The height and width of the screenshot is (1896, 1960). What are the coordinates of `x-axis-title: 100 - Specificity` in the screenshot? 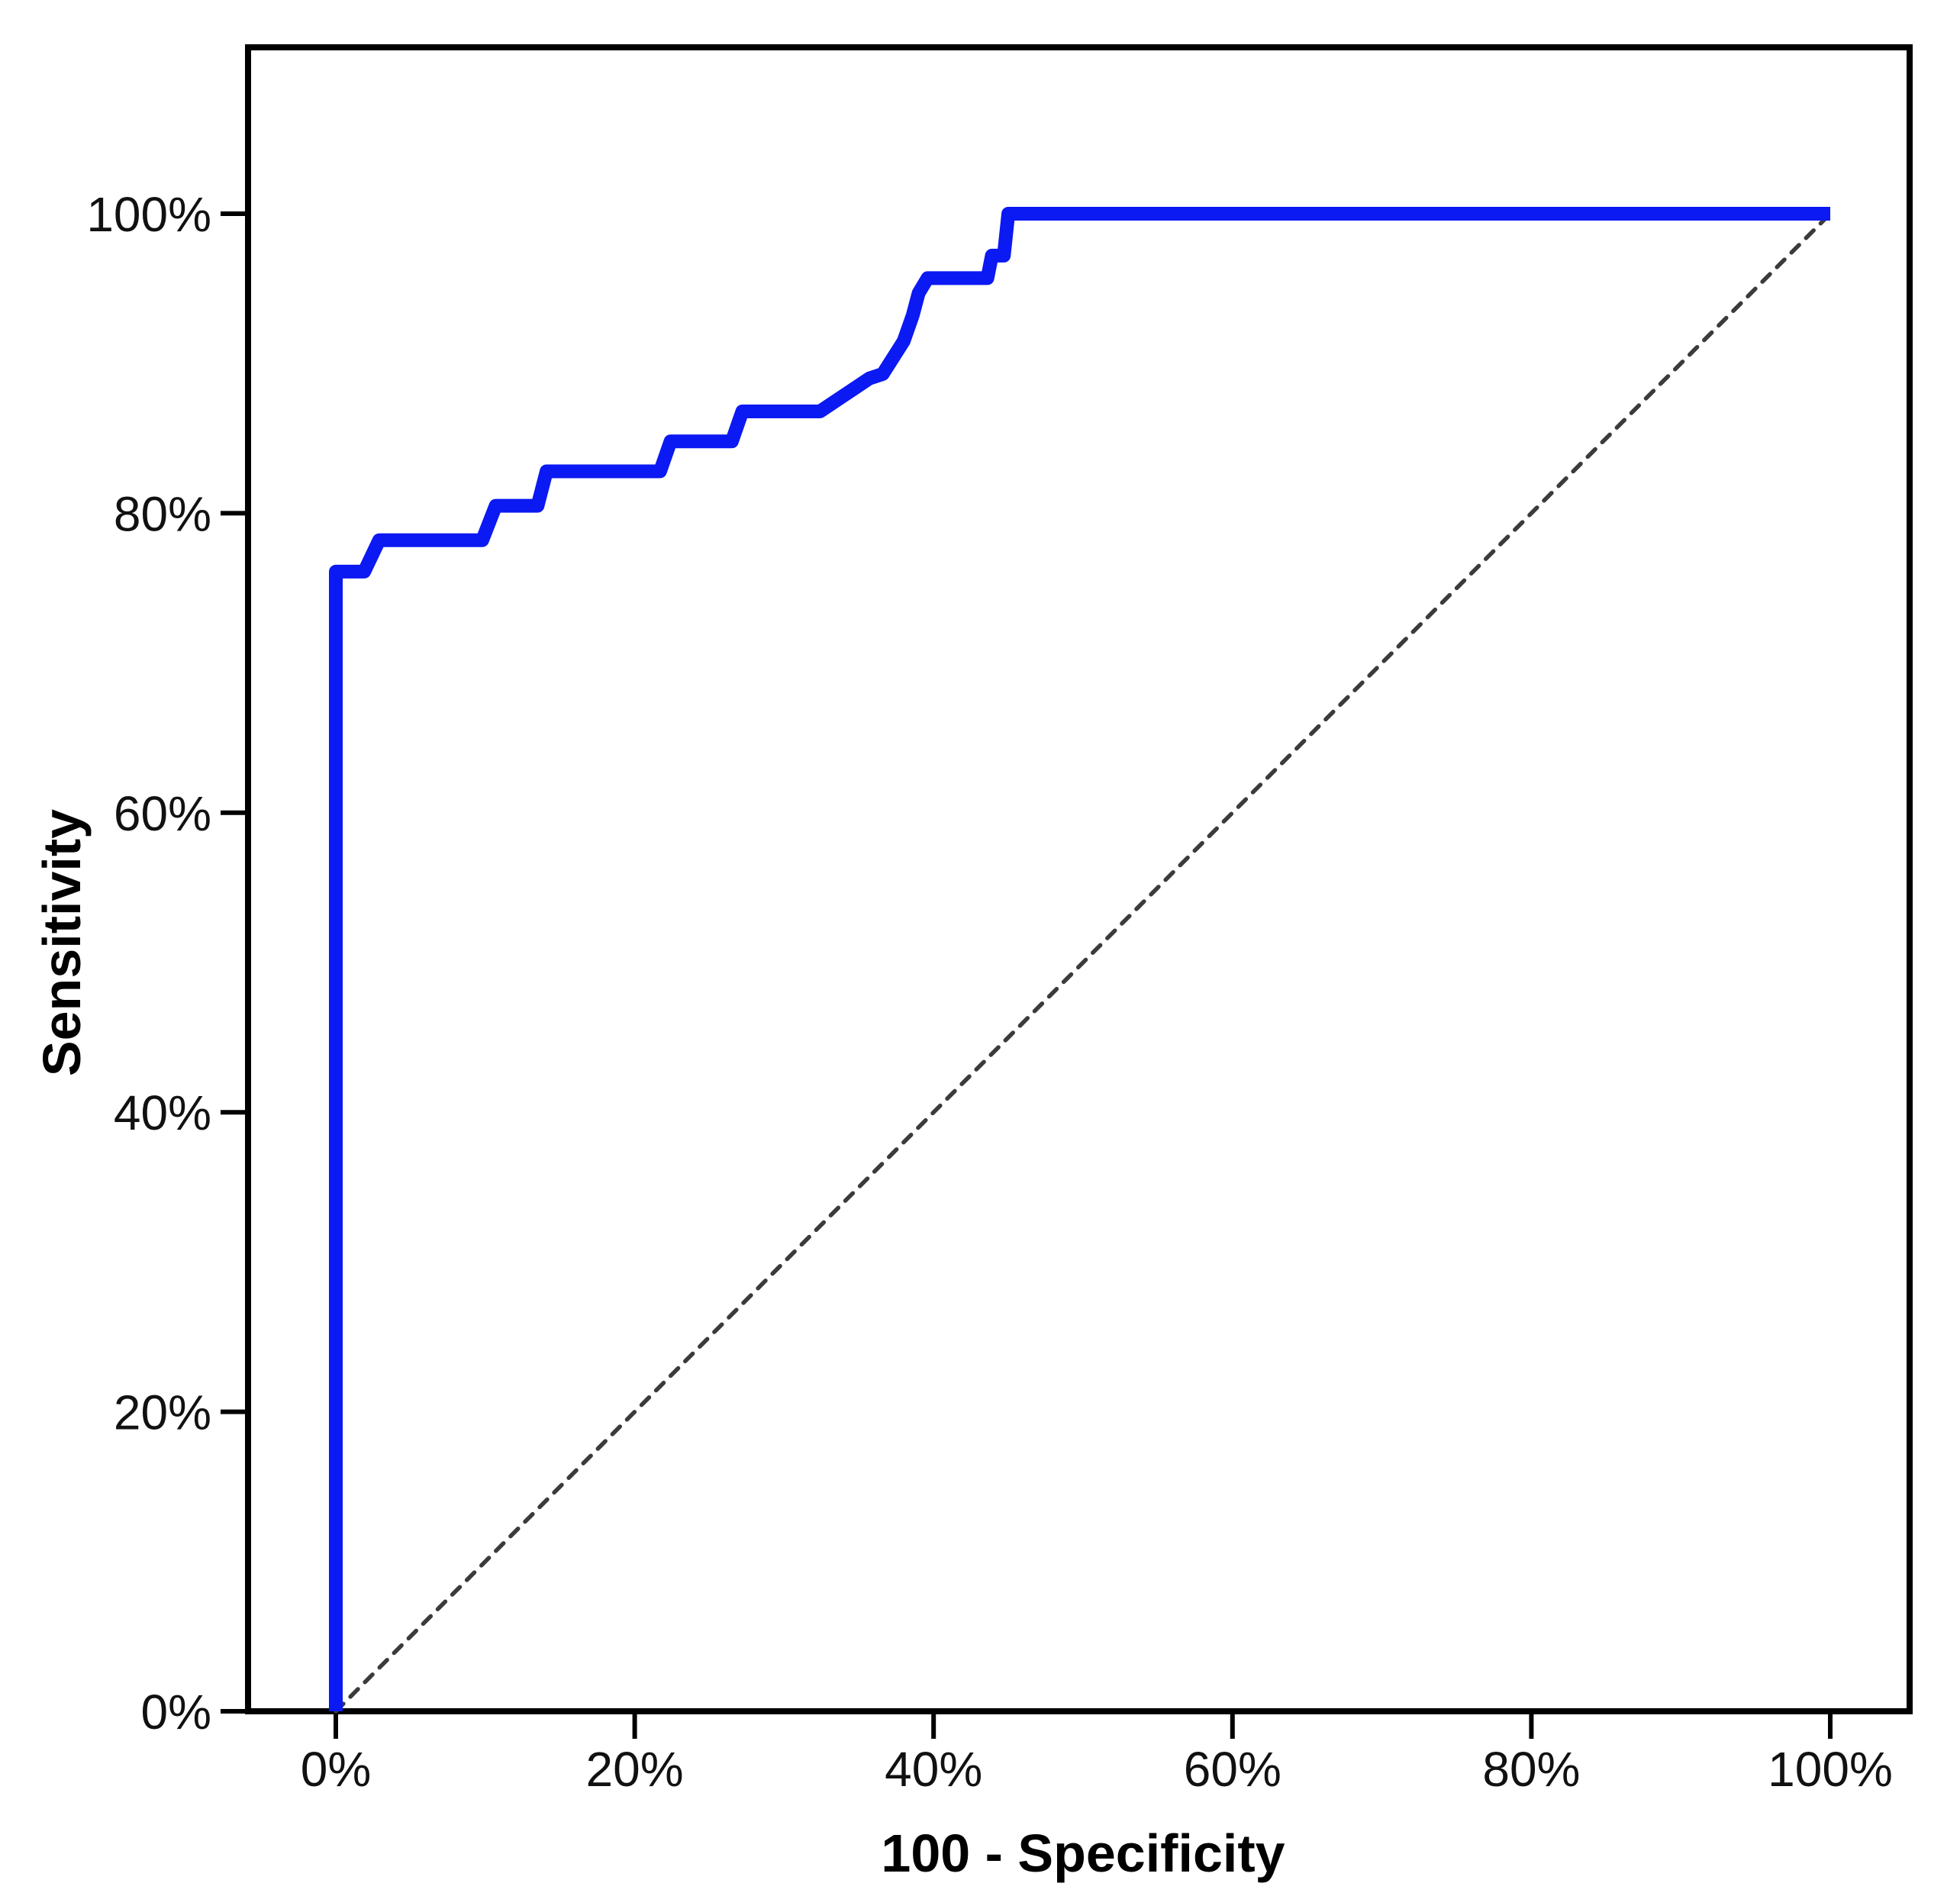 It's located at (1083, 1853).